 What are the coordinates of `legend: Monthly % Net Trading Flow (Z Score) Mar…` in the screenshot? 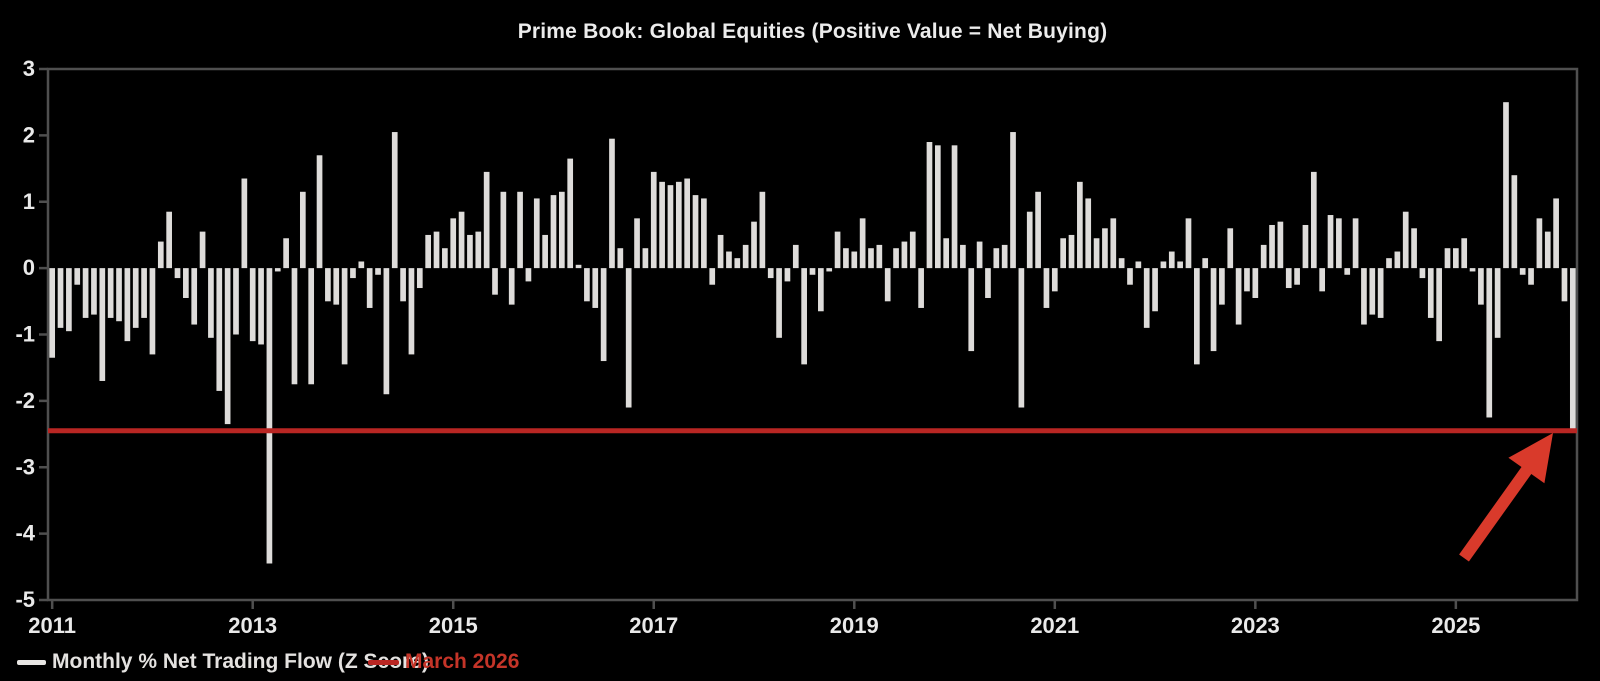 It's located at (800, 662).